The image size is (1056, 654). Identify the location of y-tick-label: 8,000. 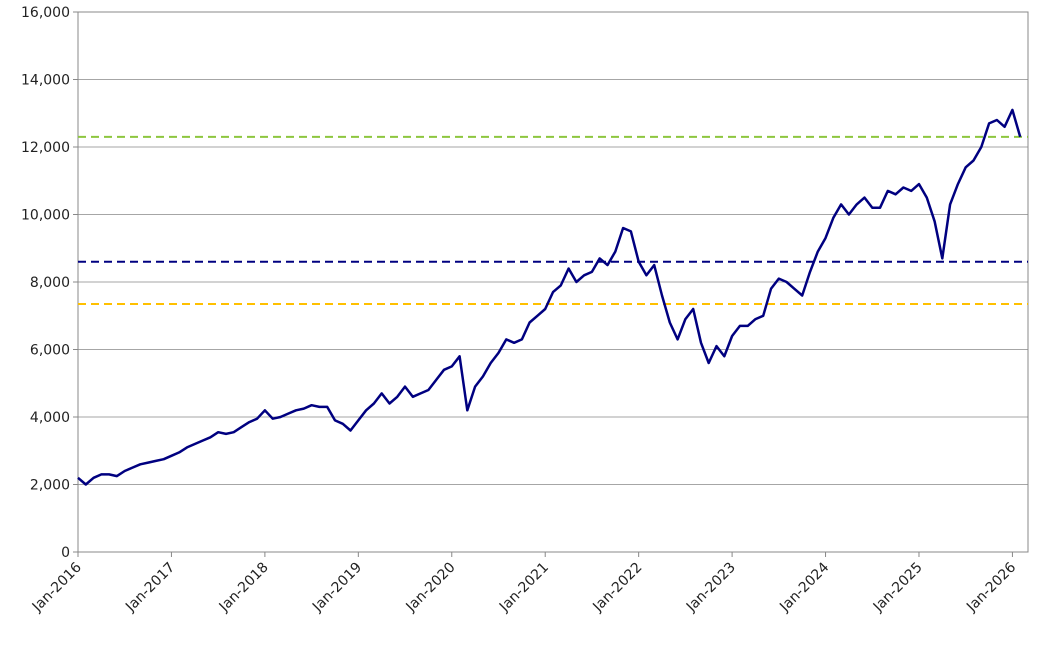
(50, 283).